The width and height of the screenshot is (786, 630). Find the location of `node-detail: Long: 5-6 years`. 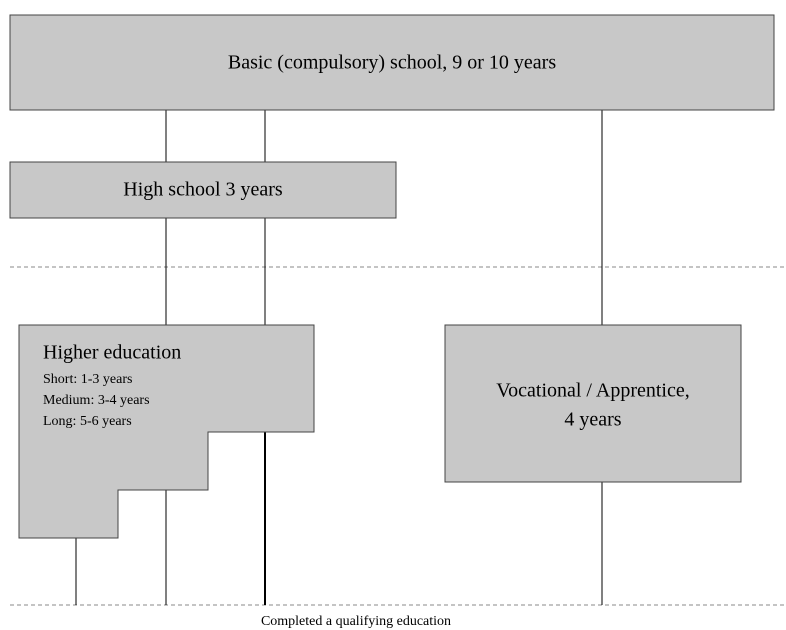

node-detail: Long: 5-6 years is located at coordinates (87, 421).